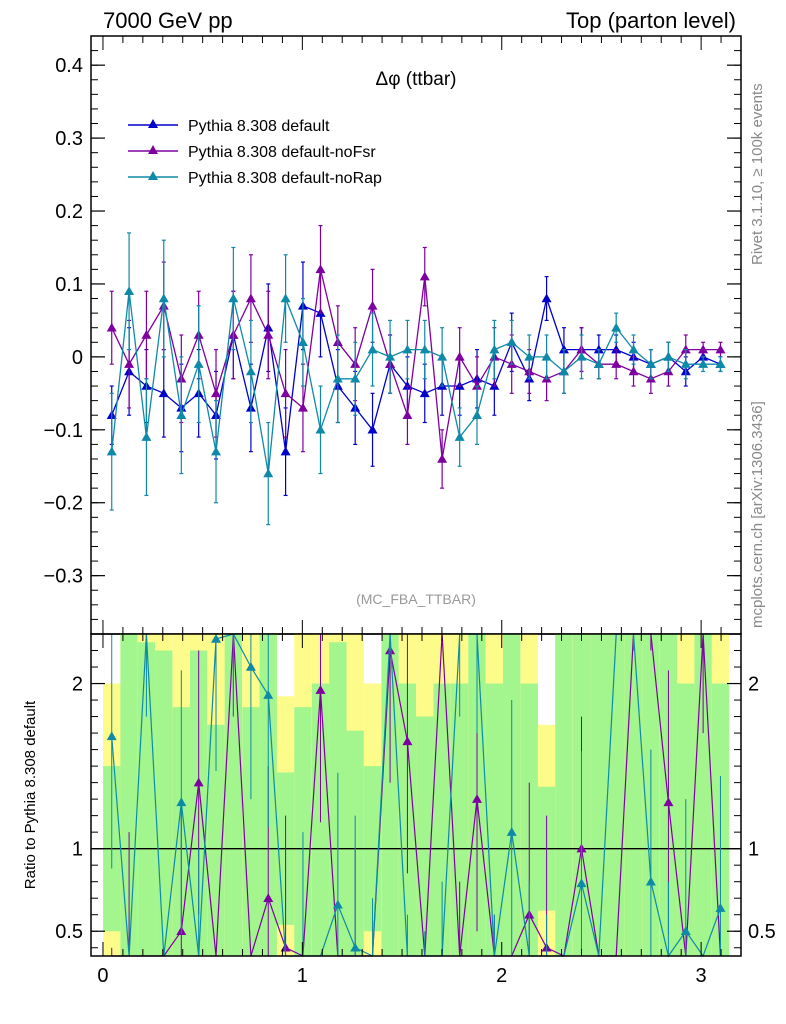  Describe the element at coordinates (77, 850) in the screenshot. I see `ratio-y-tick-label: 1` at that location.